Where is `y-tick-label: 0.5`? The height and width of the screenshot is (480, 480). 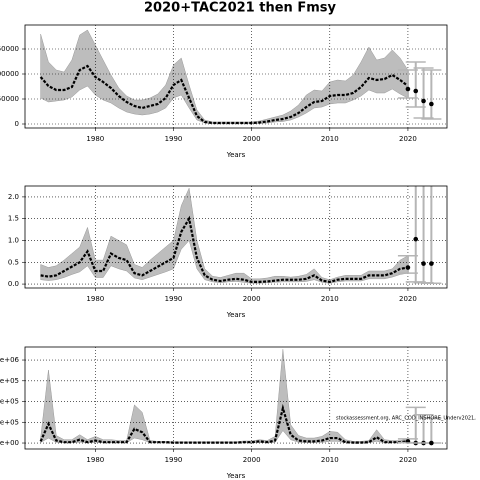
y-tick-label: 0.5 is located at coordinates (13, 262).